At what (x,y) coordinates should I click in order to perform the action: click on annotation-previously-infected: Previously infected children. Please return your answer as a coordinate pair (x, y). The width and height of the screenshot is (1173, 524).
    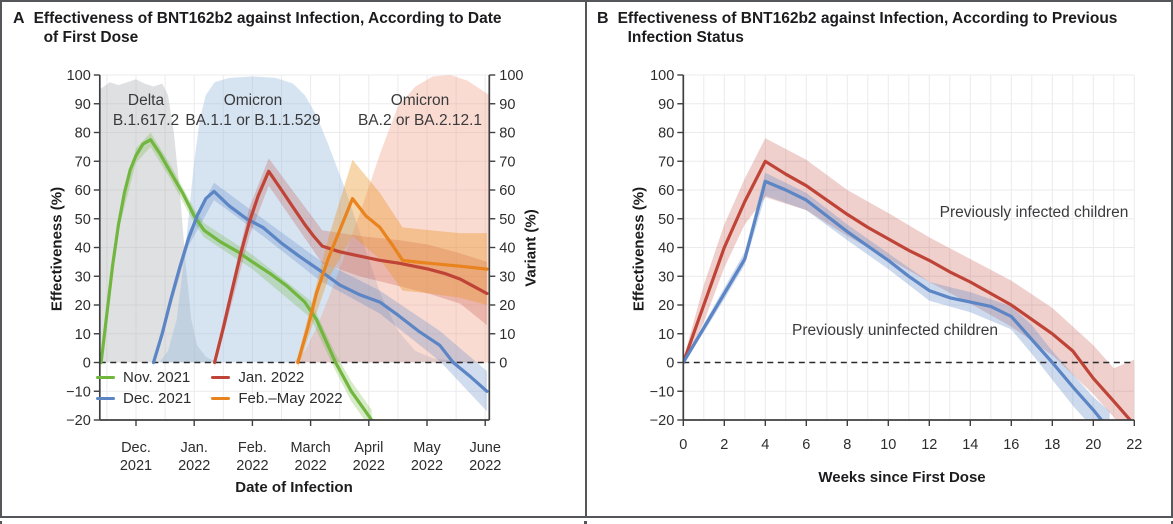
    Looking at the image, I should click on (1034, 212).